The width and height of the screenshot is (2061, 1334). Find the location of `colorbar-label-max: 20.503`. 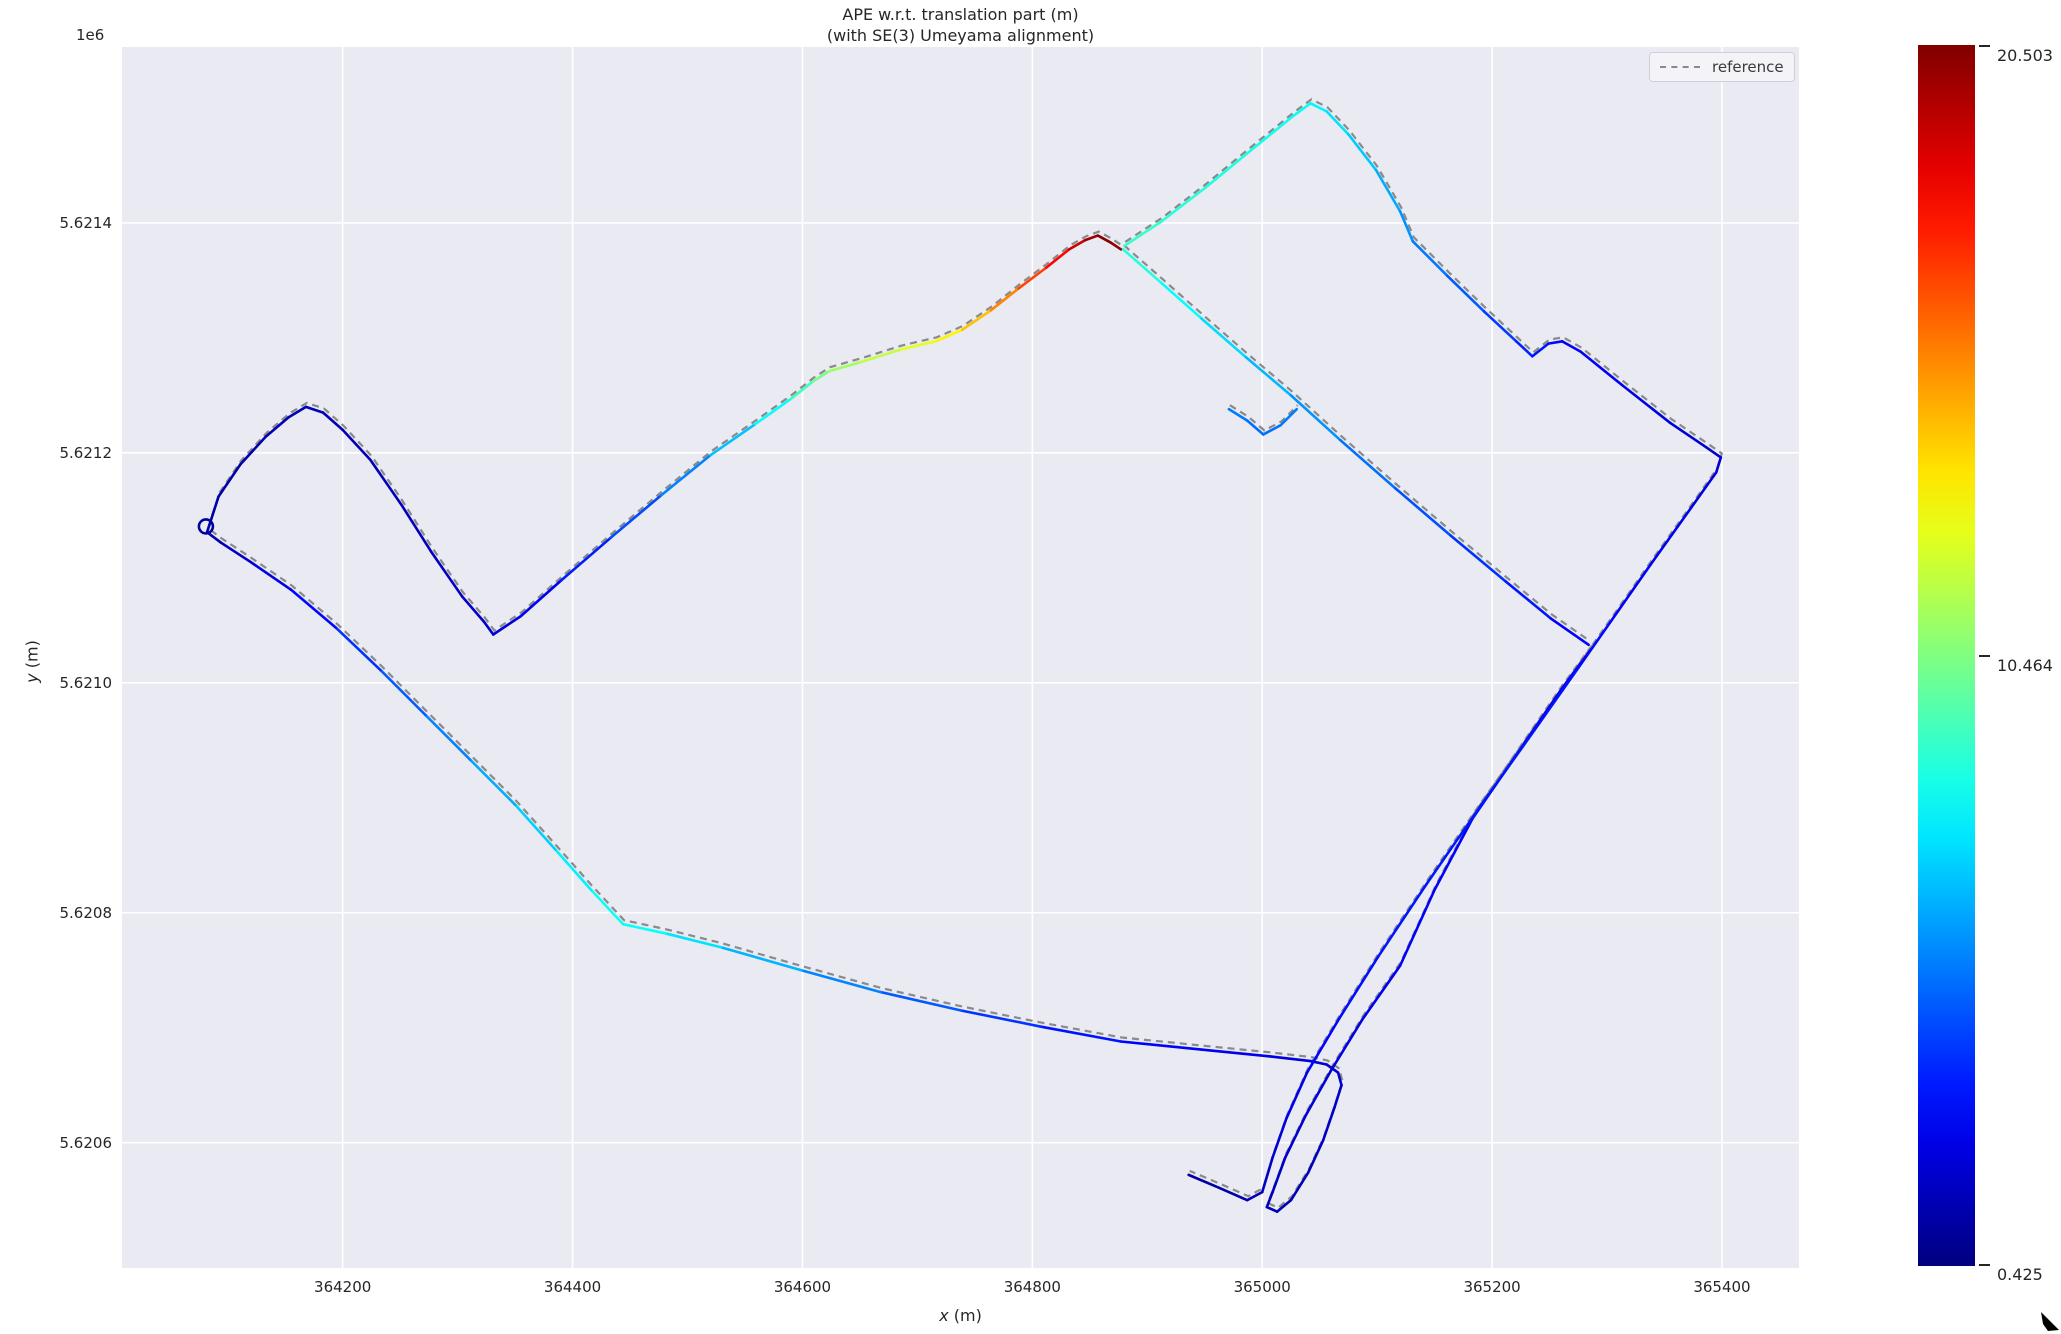

colorbar-label-max: 20.503 is located at coordinates (2025, 55).